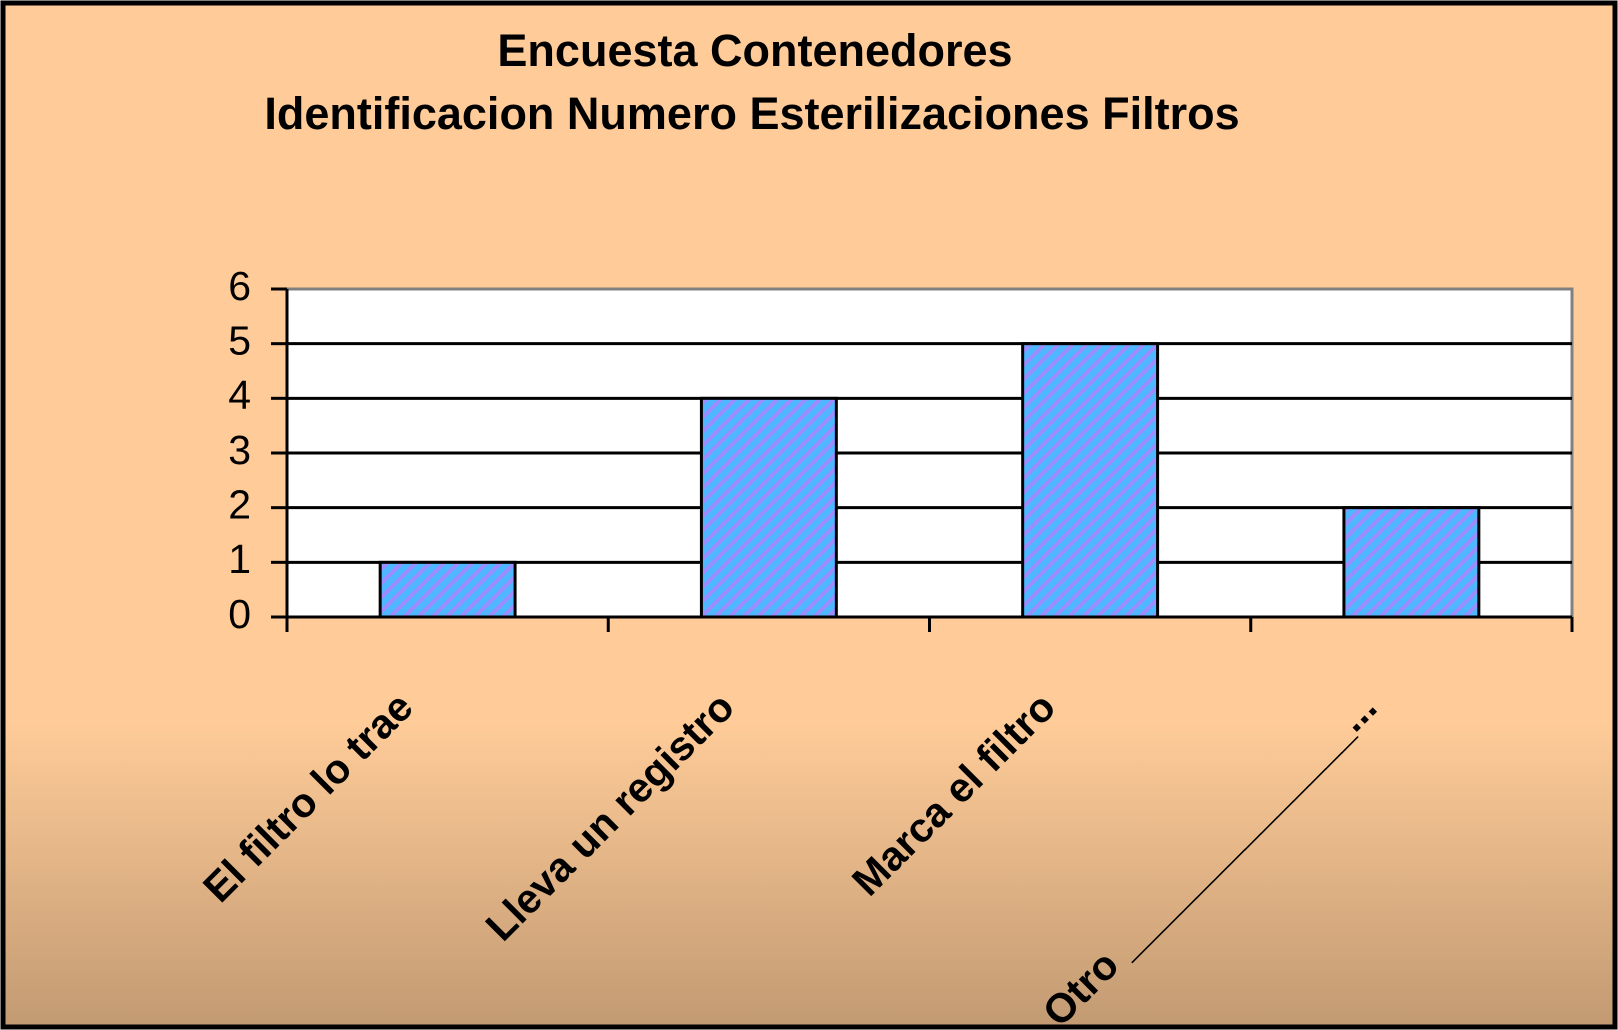  Describe the element at coordinates (754, 50) in the screenshot. I see `chart-title: Encuesta Contenedores` at that location.